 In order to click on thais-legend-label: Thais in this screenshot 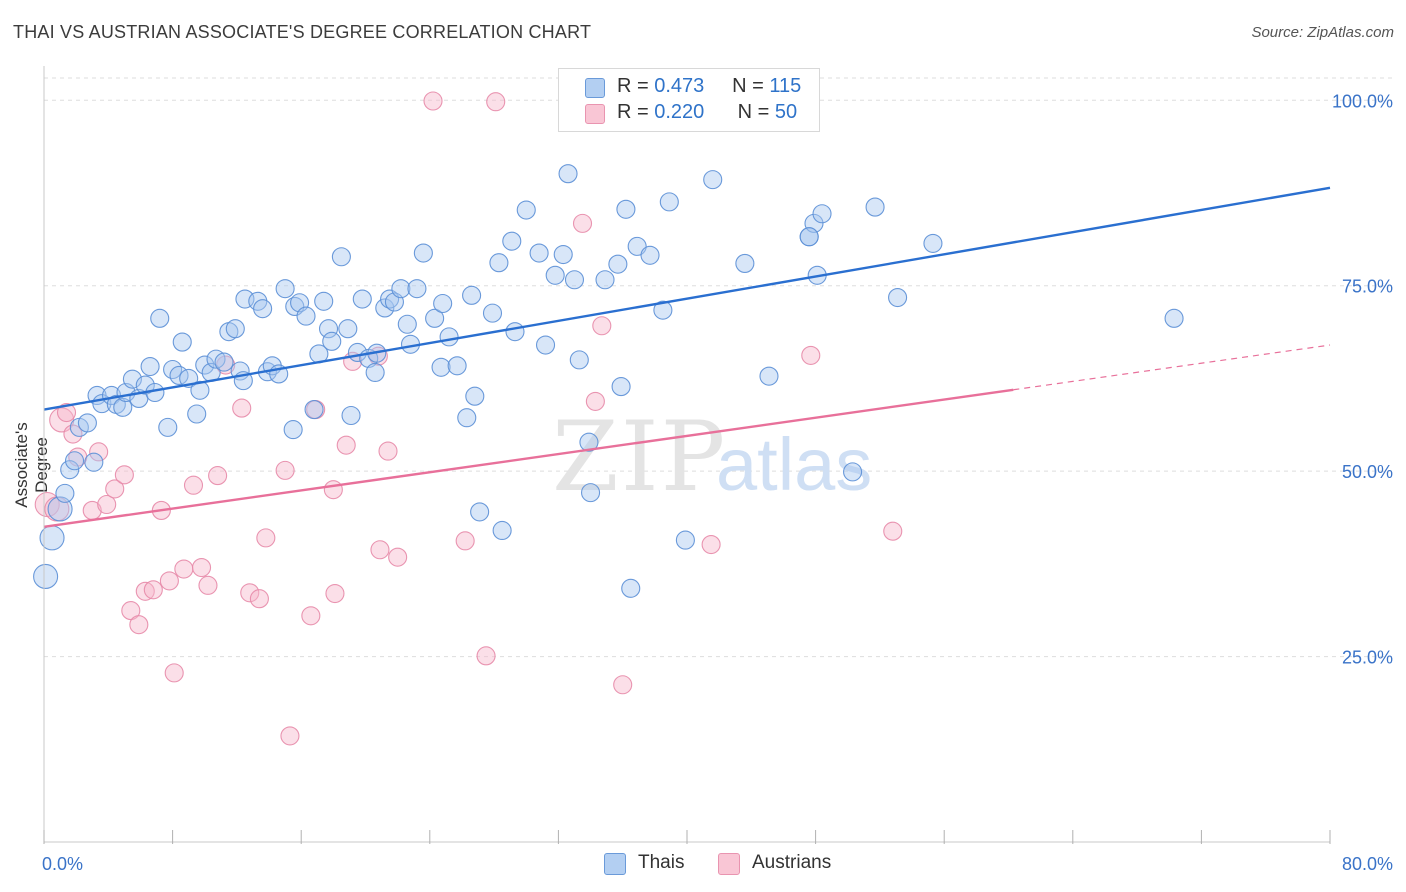, I will do `click(661, 862)`.